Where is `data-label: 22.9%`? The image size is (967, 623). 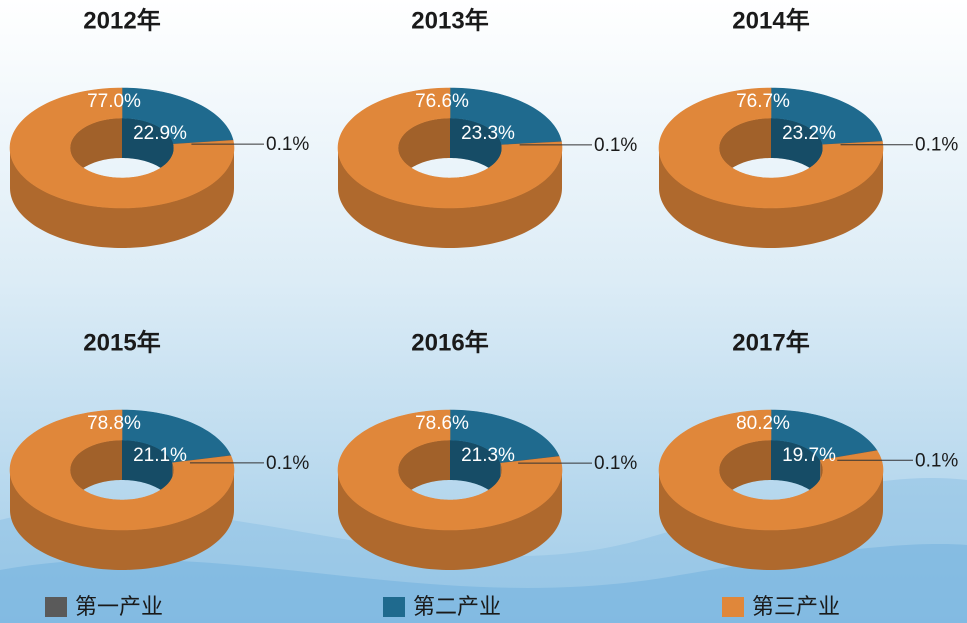 data-label: 22.9% is located at coordinates (160, 133).